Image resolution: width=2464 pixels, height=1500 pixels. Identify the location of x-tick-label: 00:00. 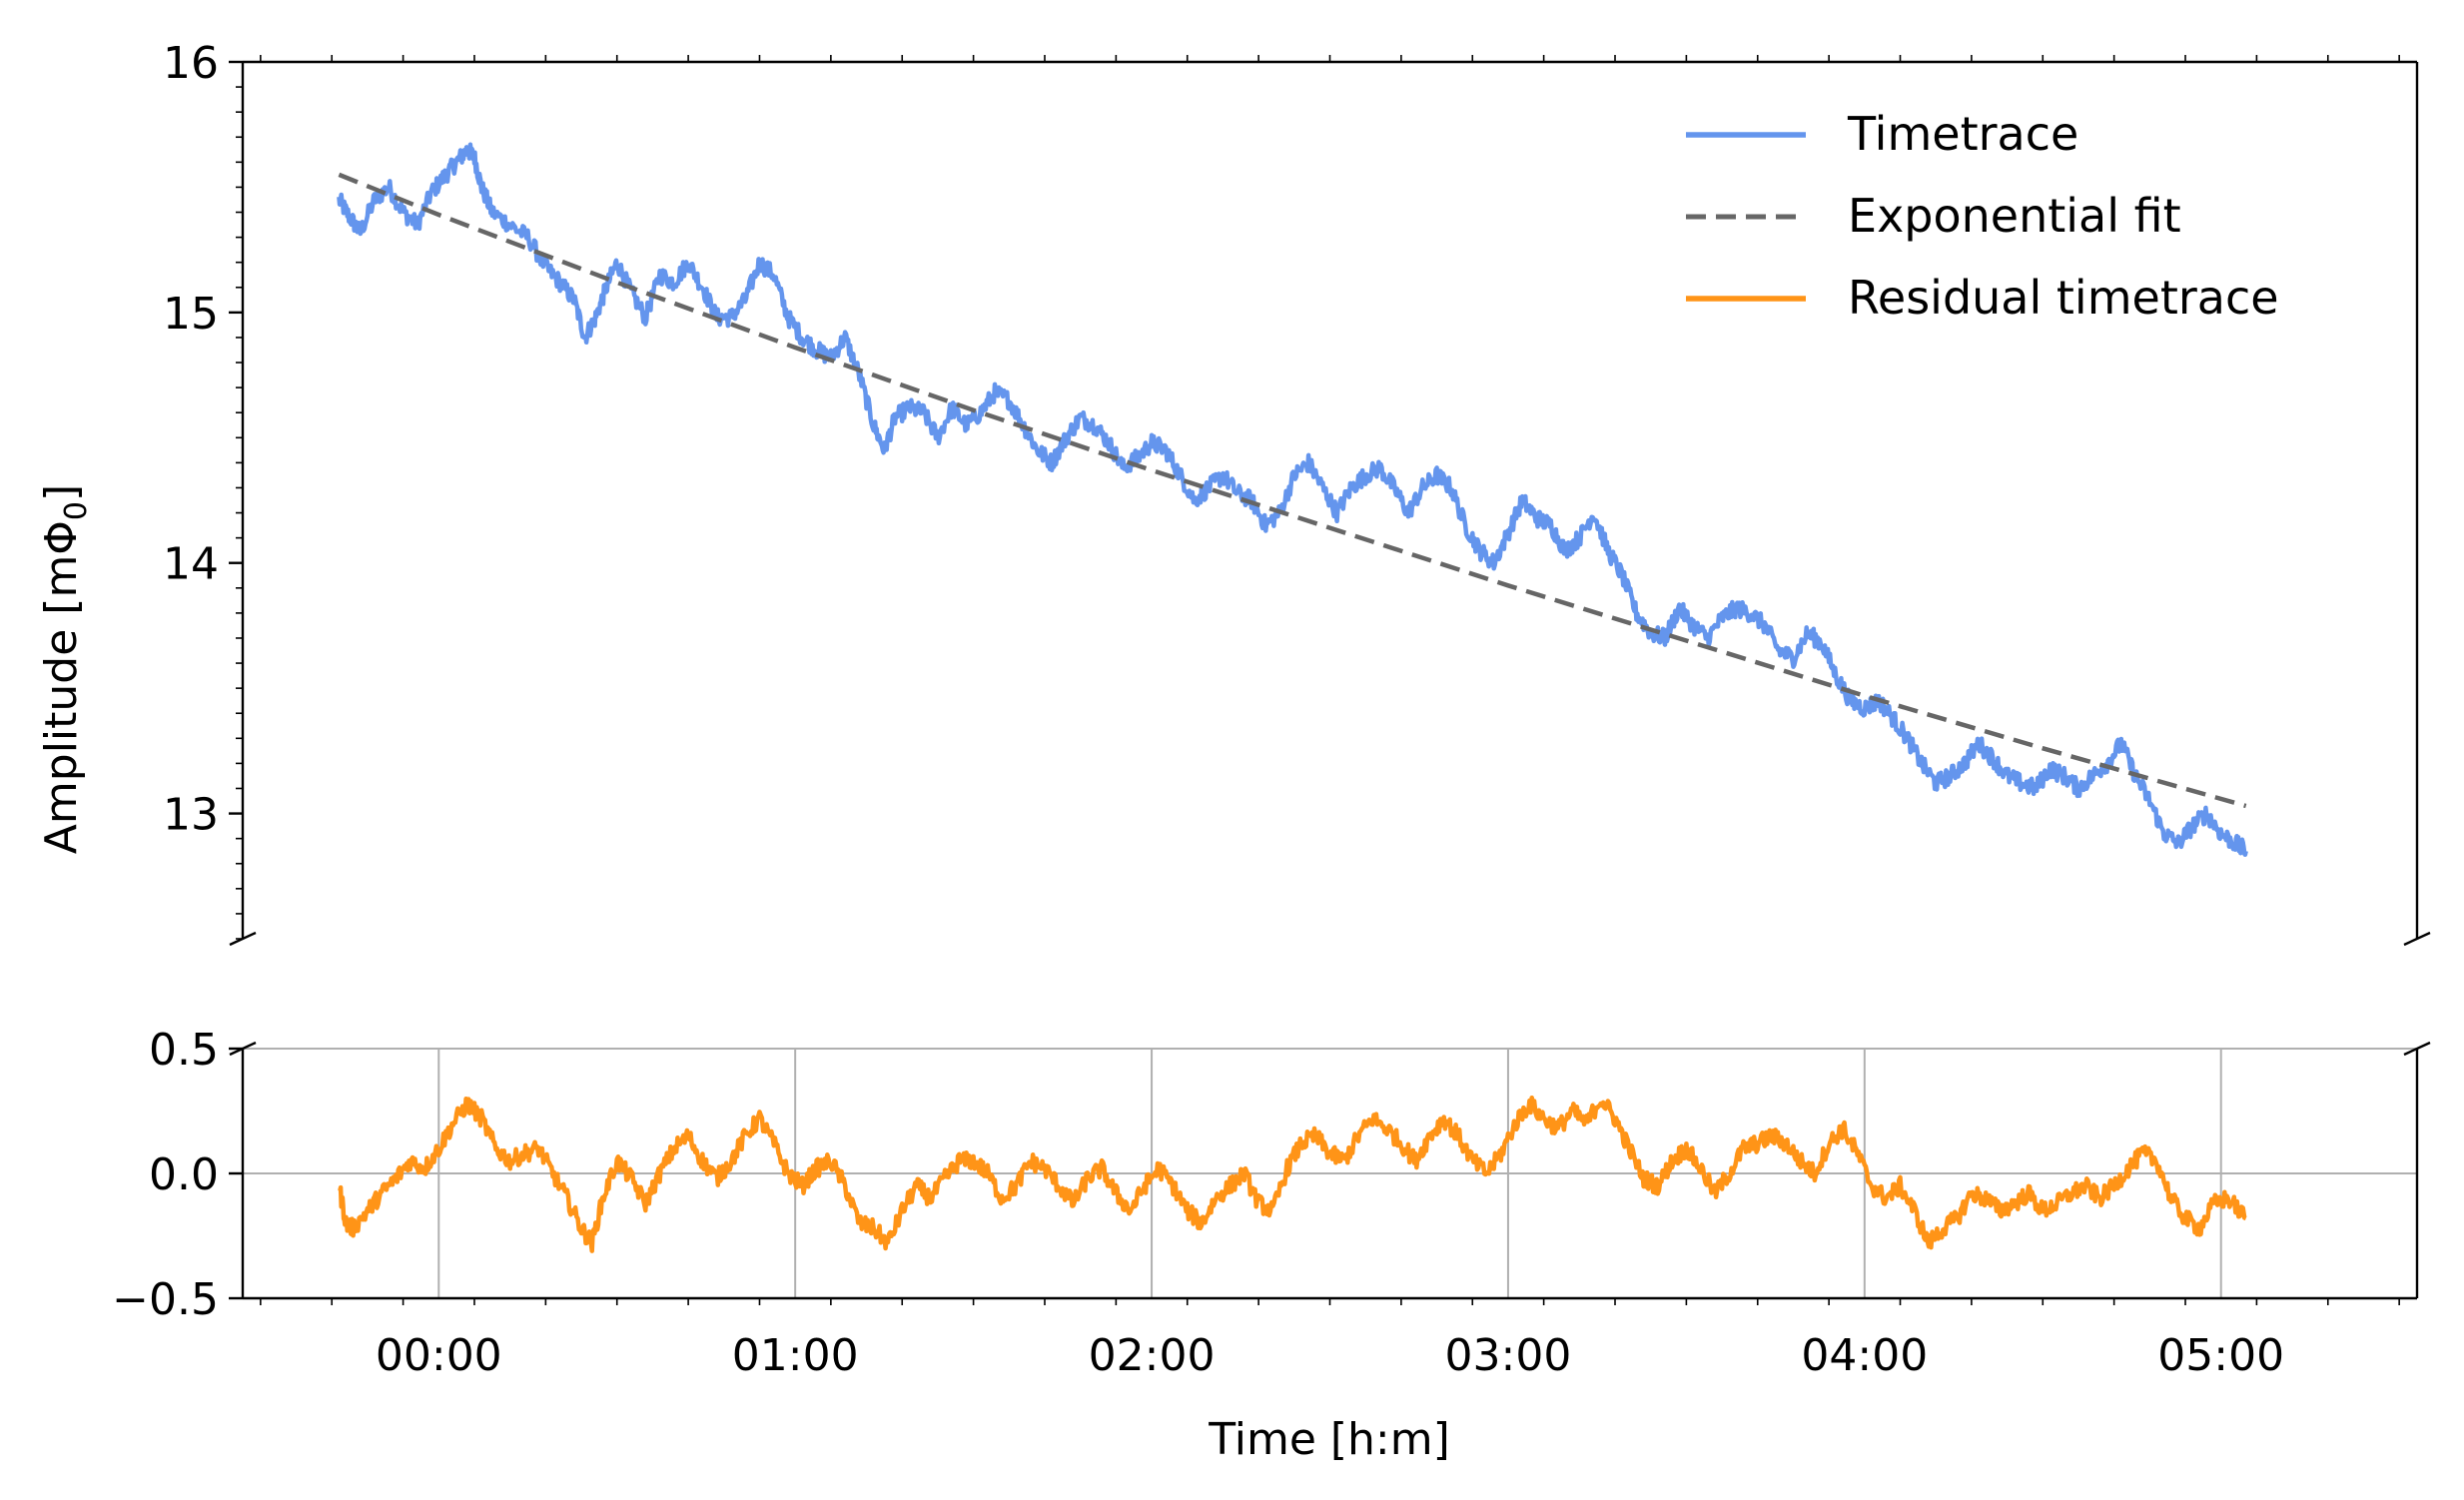
(439, 1355).